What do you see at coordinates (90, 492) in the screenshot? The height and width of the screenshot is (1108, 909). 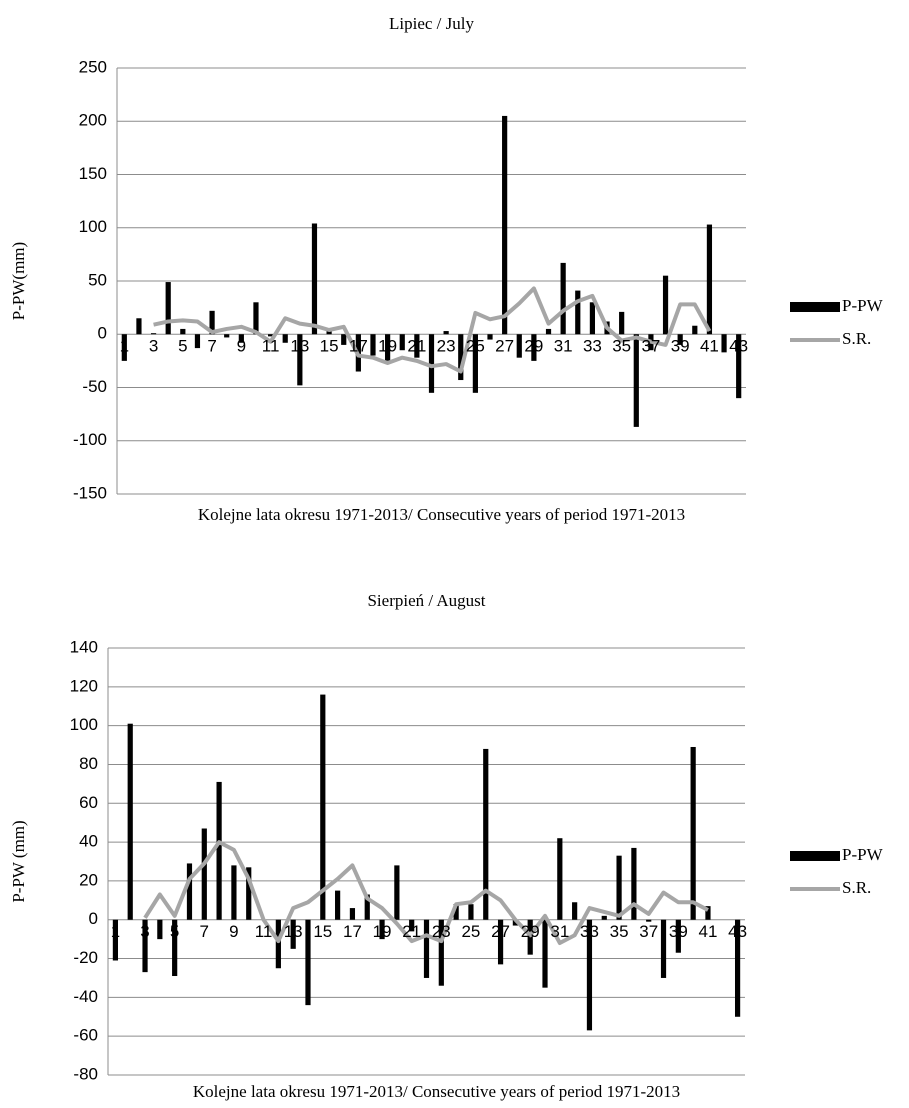 I see `y-tick-label: -150` at bounding box center [90, 492].